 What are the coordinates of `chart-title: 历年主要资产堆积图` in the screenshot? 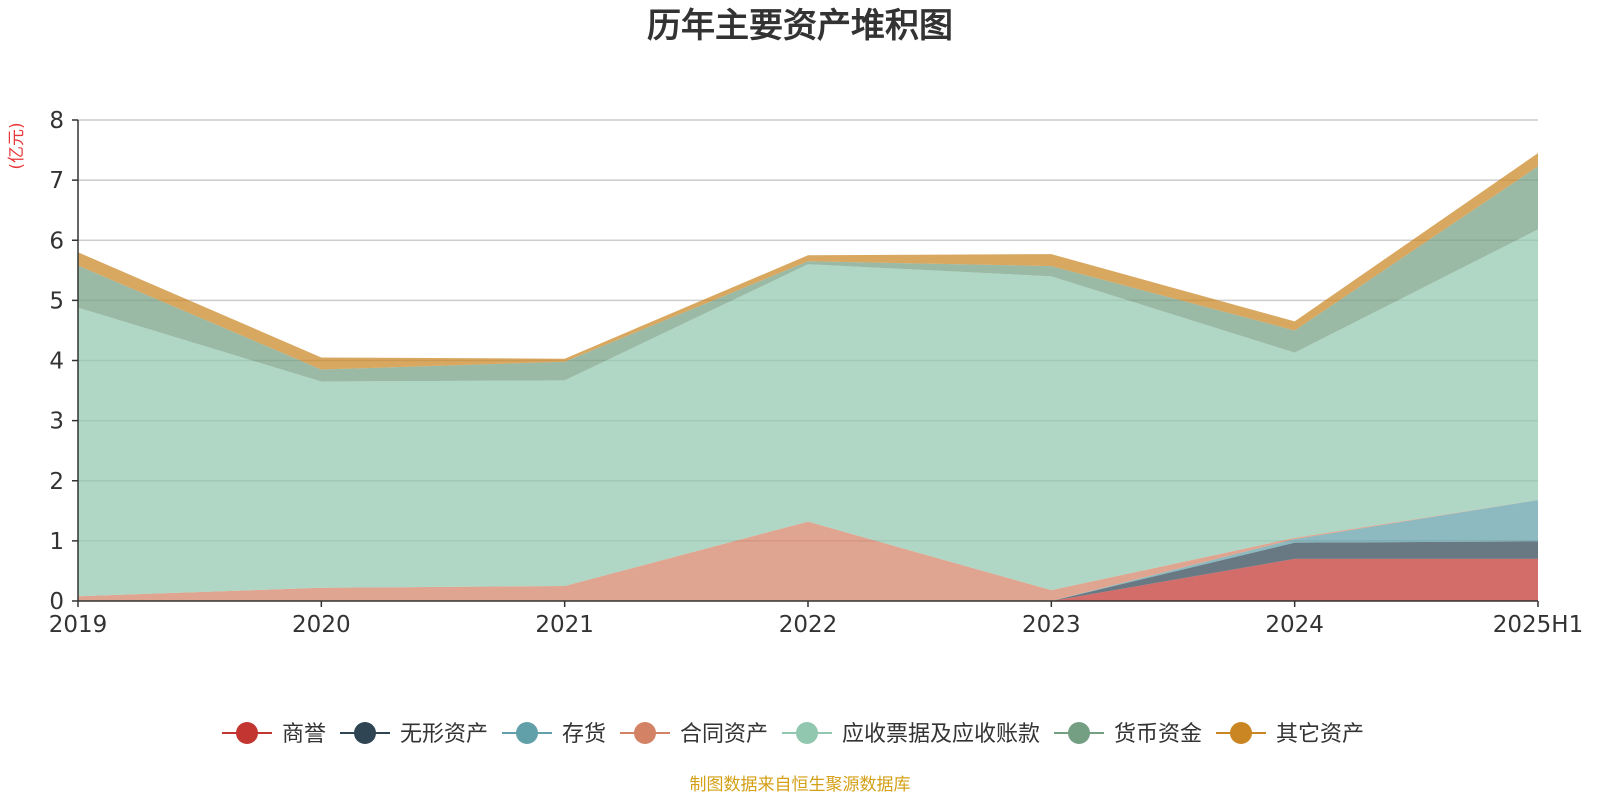 It's located at (800, 26).